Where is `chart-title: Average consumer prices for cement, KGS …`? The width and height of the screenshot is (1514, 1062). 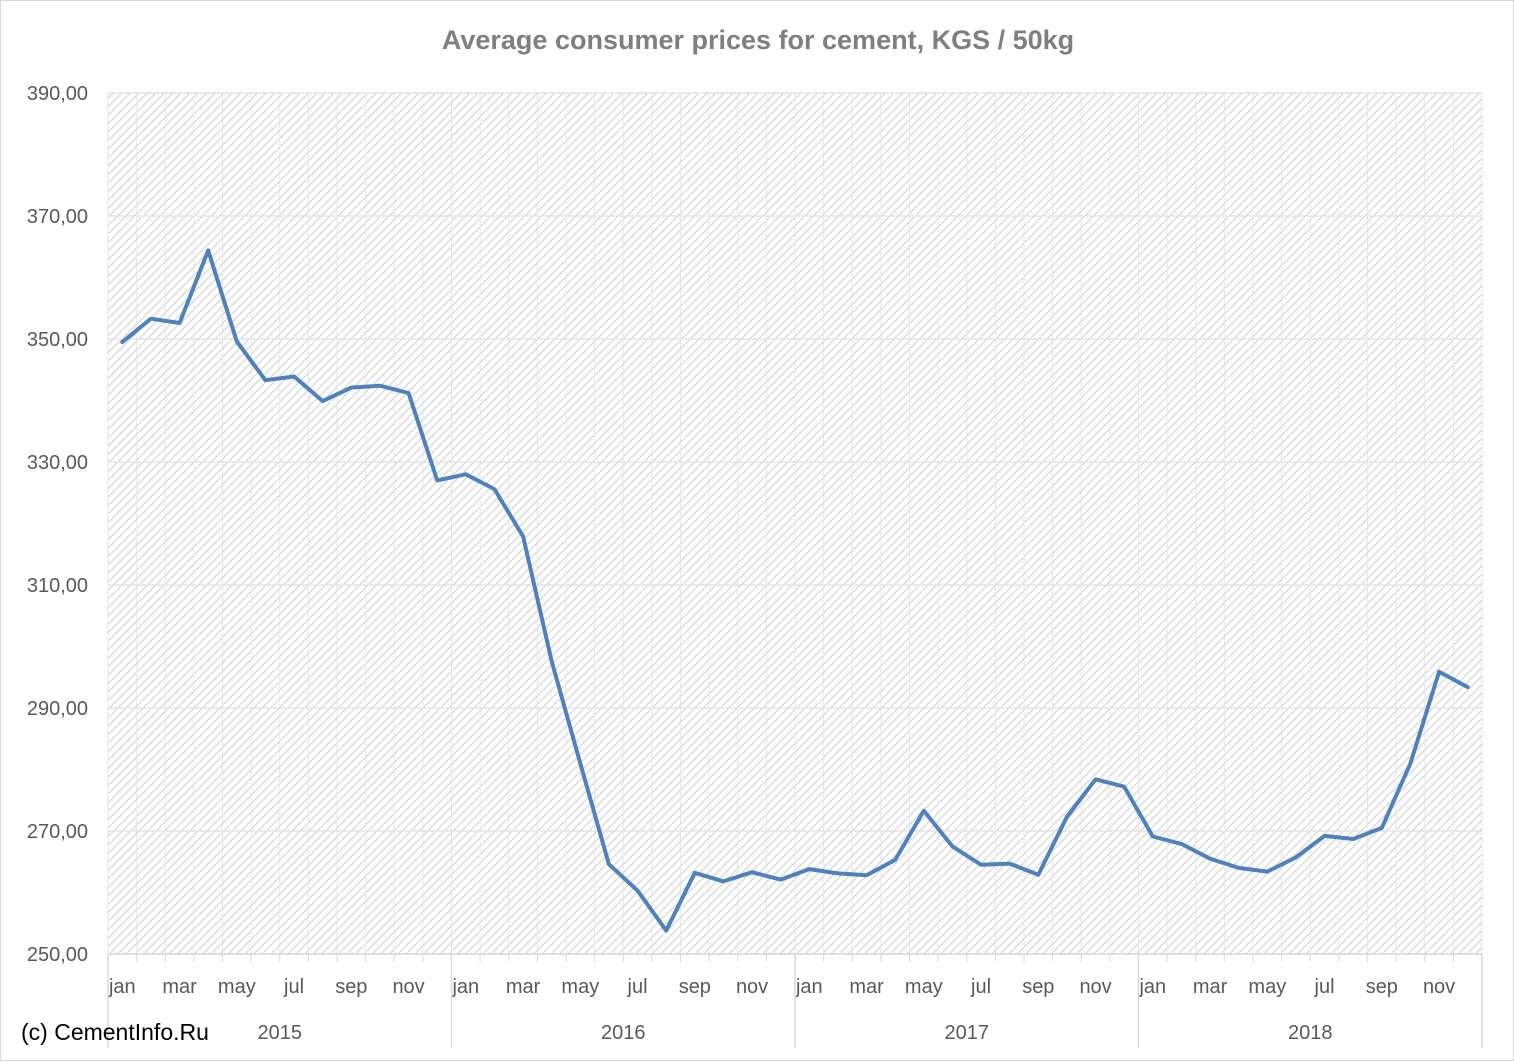 chart-title: Average consumer prices for cement, KGS … is located at coordinates (758, 40).